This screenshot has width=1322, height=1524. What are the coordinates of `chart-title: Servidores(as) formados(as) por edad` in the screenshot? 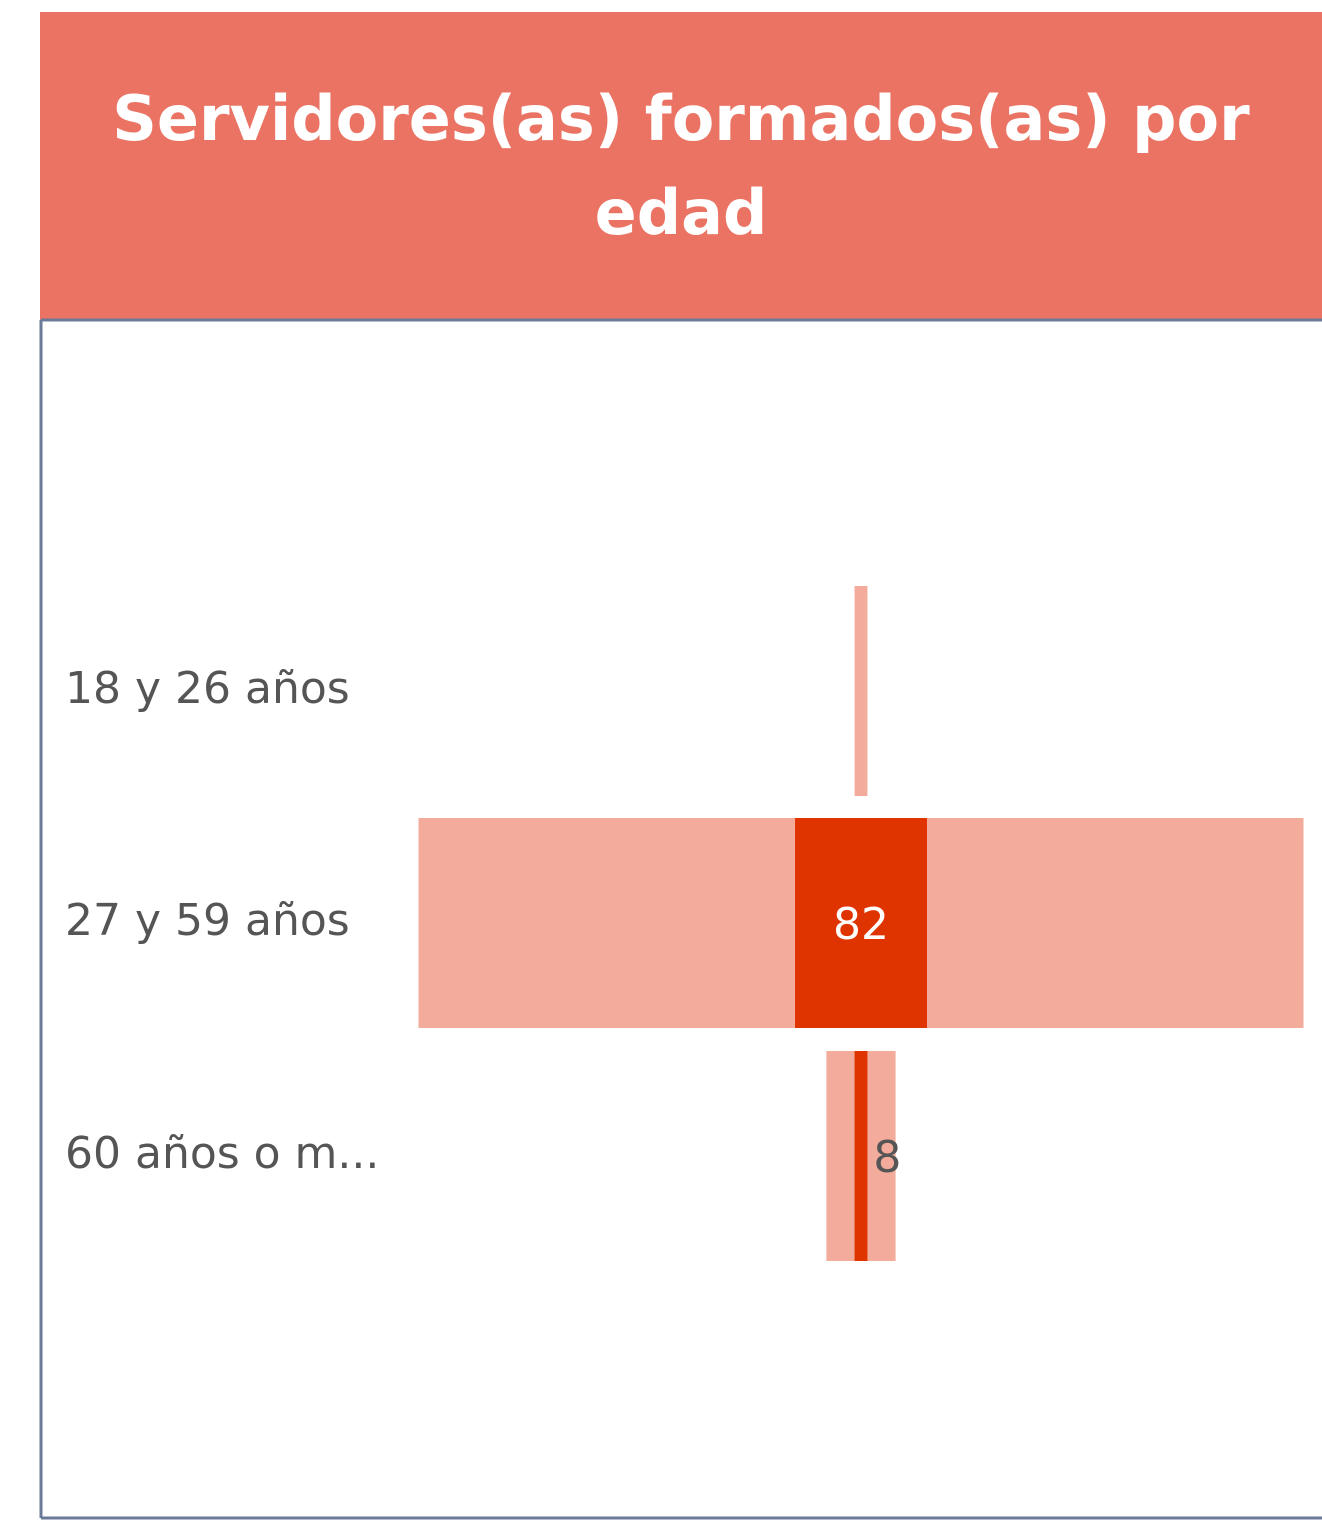 It's located at (681, 165).